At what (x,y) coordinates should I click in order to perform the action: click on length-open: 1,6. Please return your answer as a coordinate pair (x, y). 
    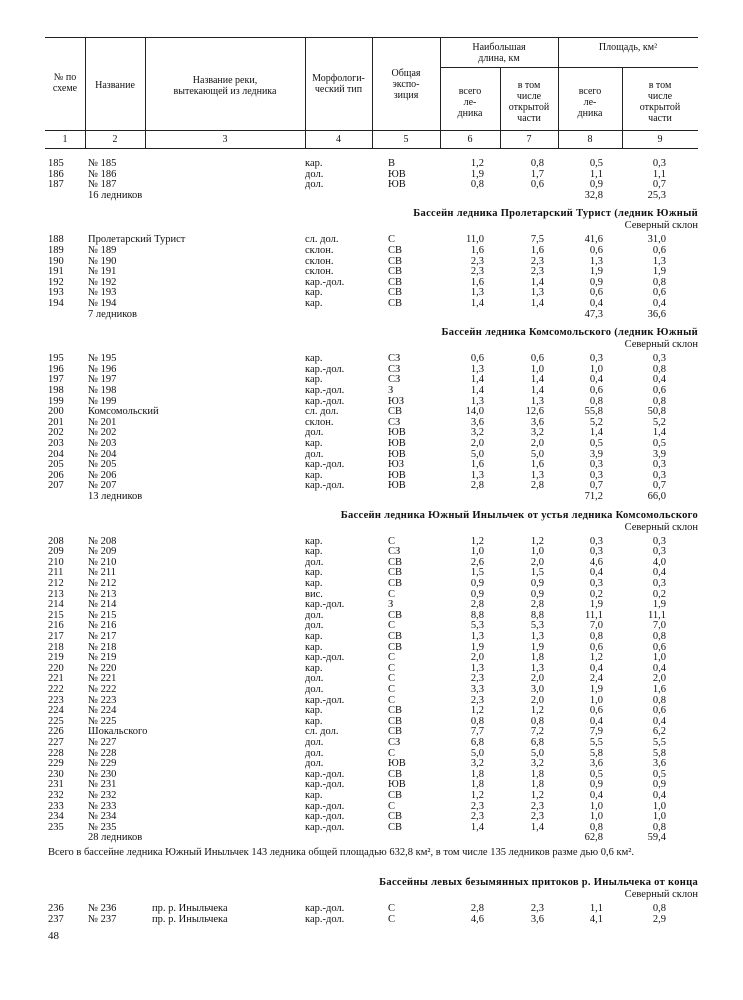
    Looking at the image, I should click on (537, 465).